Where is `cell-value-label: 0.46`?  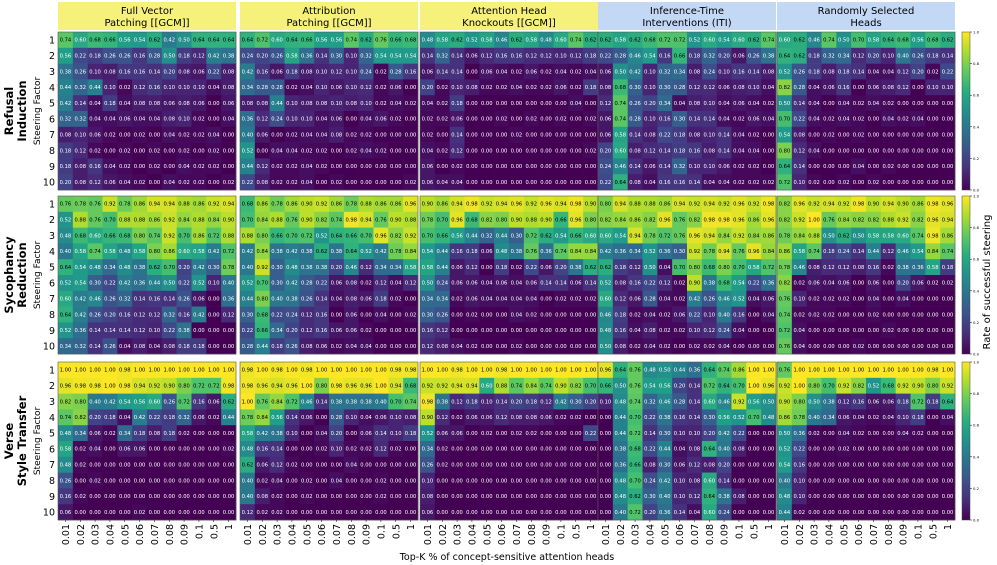 cell-value-label: 0.46 is located at coordinates (351, 268).